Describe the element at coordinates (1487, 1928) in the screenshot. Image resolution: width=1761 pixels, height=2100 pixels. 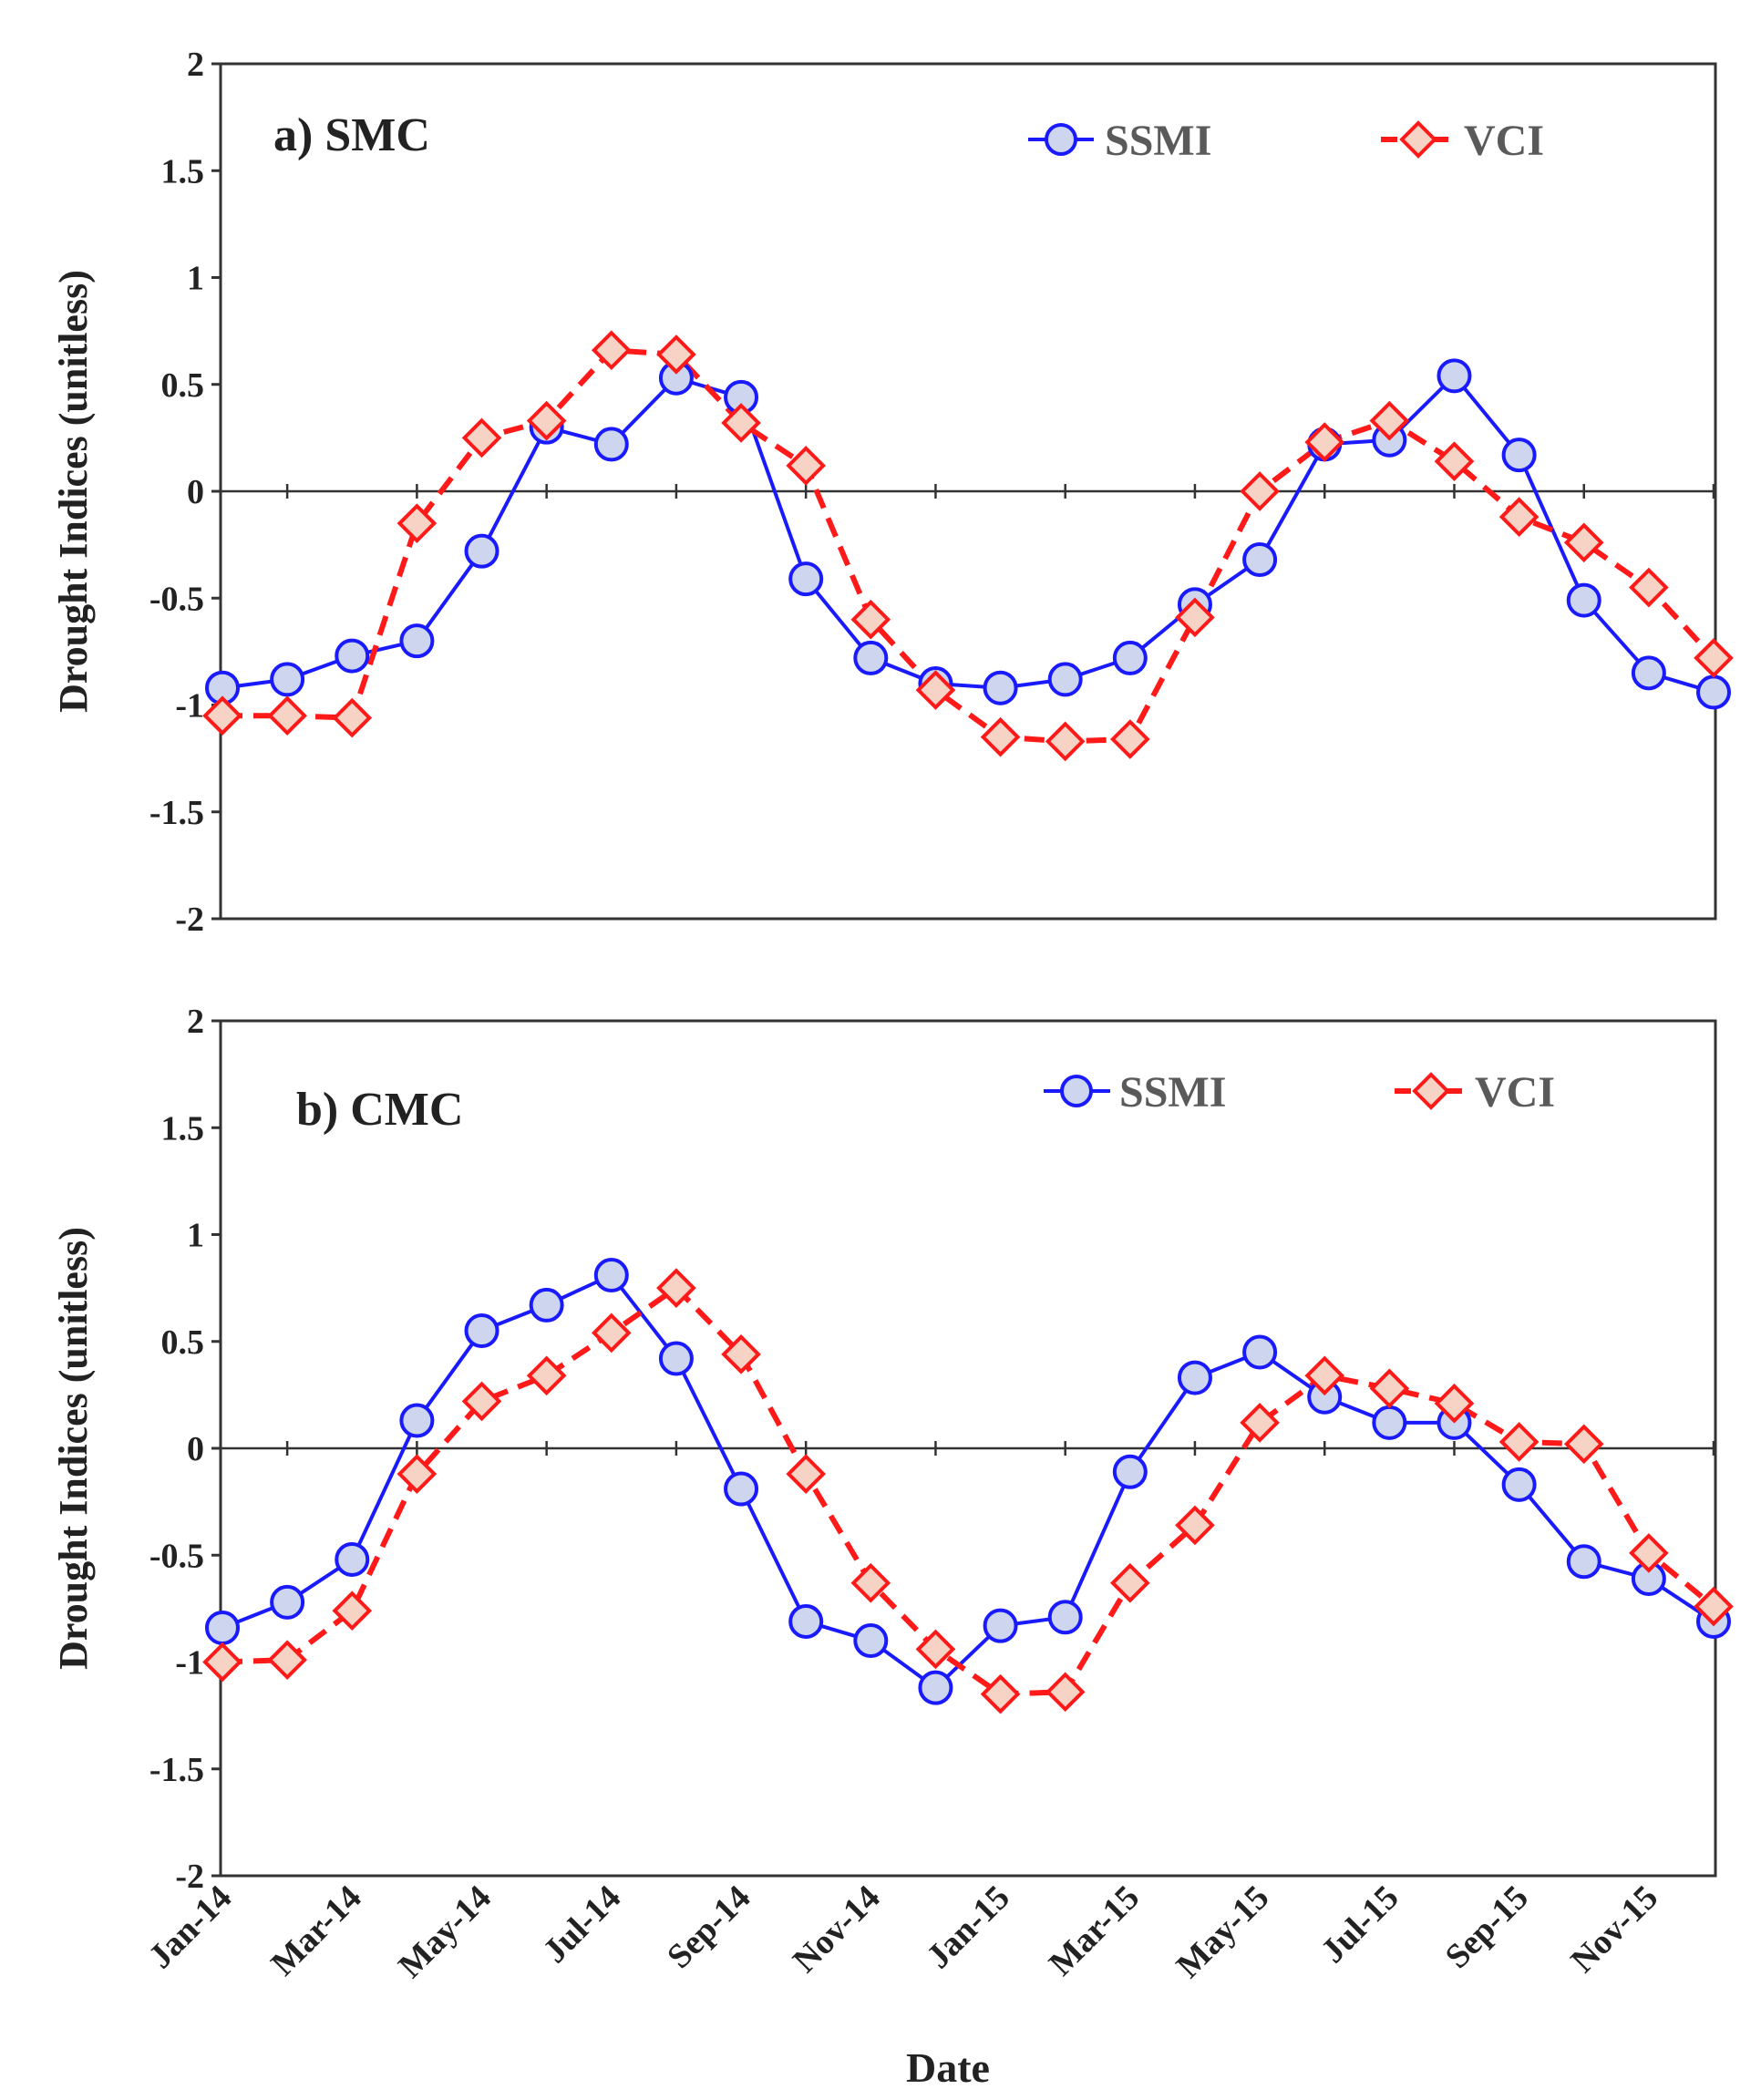
I see `x-tick-label: Sep-15` at that location.